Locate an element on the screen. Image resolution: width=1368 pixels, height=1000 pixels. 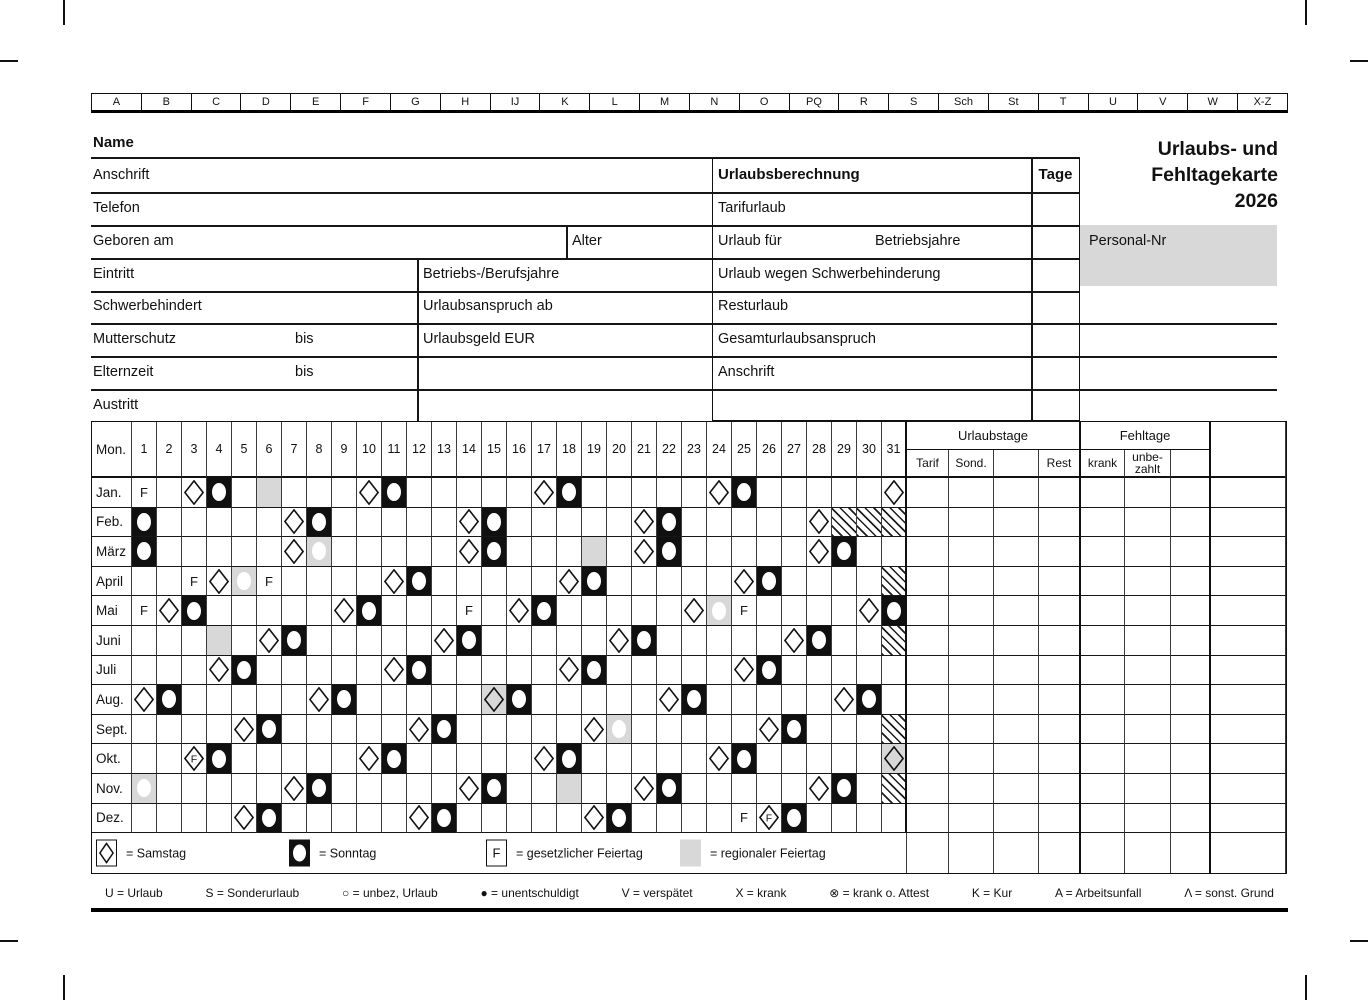
day-header-25: 25 is located at coordinates (744, 450).